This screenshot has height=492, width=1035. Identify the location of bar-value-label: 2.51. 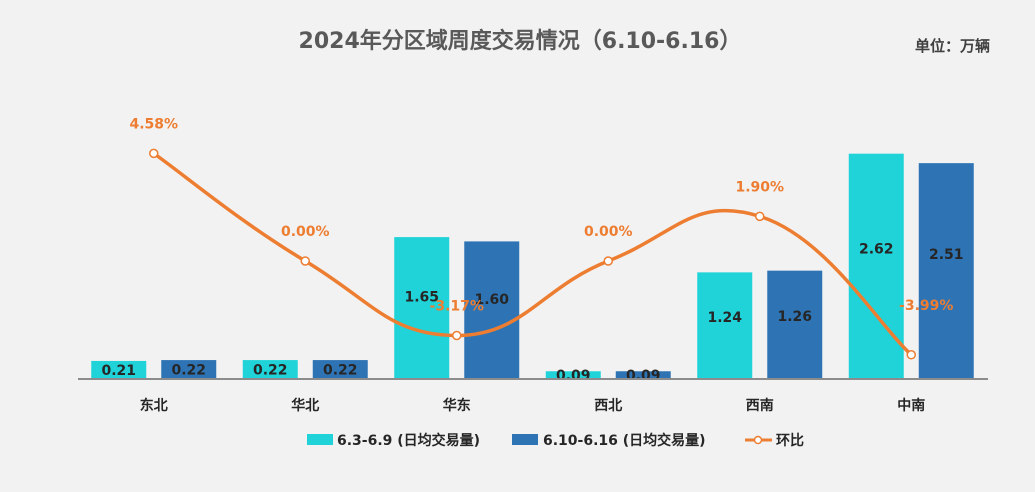
(946, 255).